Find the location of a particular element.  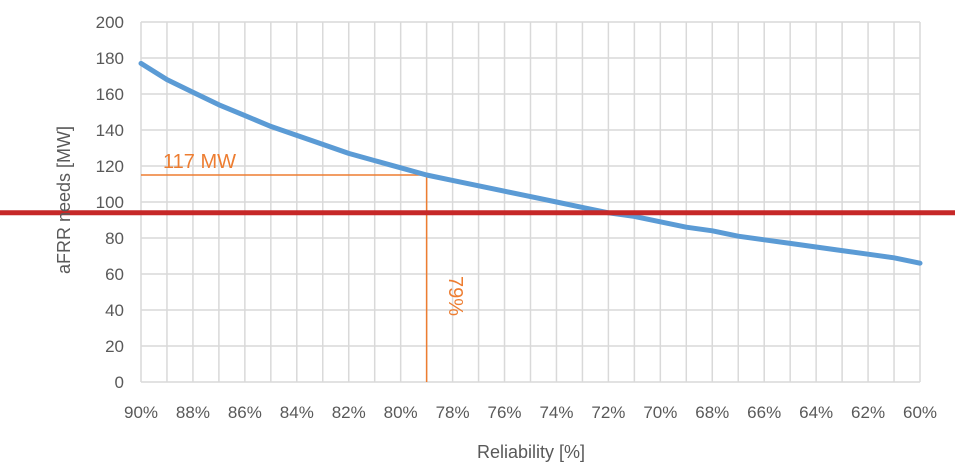

y-tick-label: 0 is located at coordinates (119, 382).